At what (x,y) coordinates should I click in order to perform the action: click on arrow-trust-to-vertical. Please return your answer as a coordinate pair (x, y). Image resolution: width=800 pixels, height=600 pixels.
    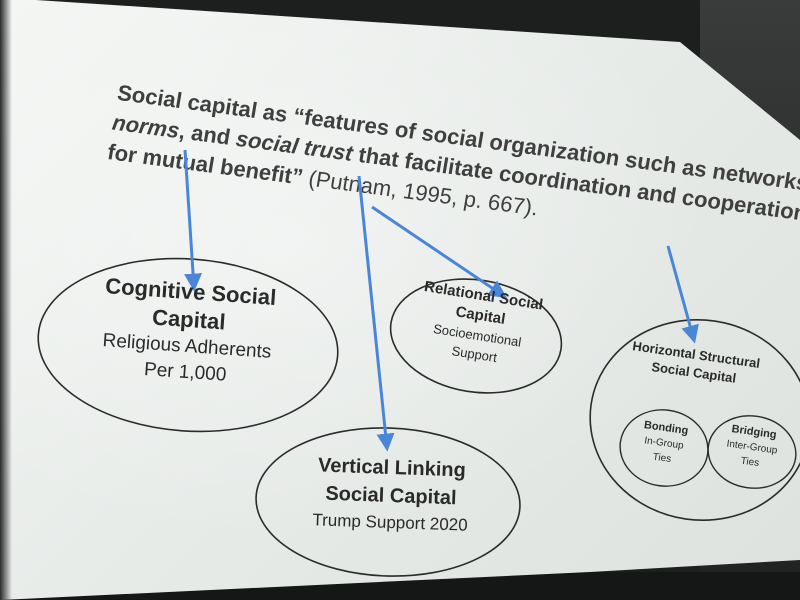
    Looking at the image, I should click on (376, 313).